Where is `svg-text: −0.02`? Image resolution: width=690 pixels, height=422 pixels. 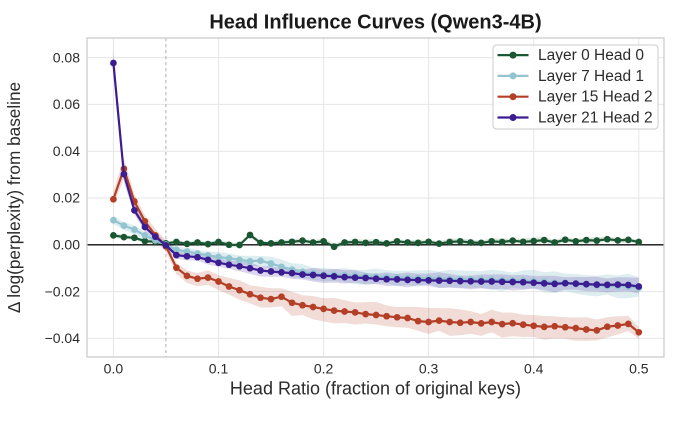 svg-text: −0.02 is located at coordinates (63, 291).